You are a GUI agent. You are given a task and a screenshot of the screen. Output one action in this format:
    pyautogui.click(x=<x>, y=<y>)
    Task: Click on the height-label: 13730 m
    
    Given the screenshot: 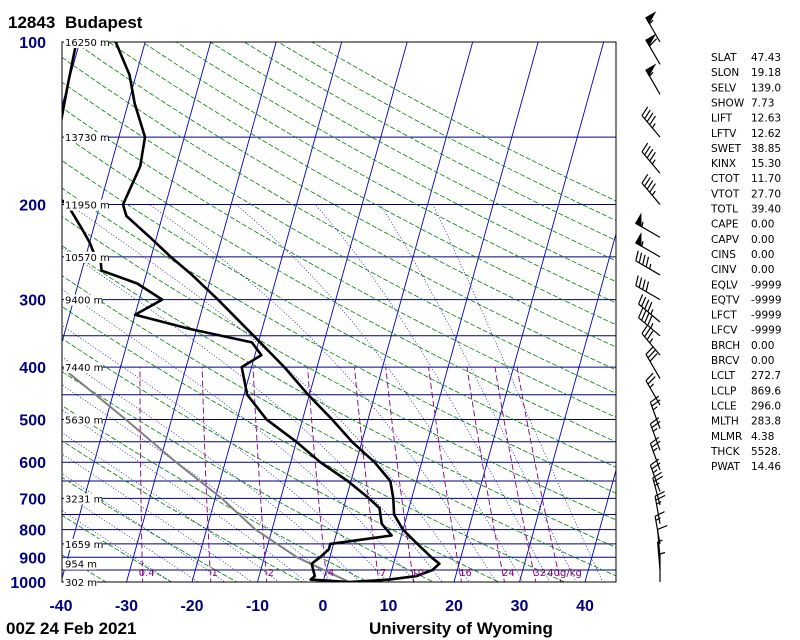 What is the action you would take?
    pyautogui.click(x=87, y=138)
    